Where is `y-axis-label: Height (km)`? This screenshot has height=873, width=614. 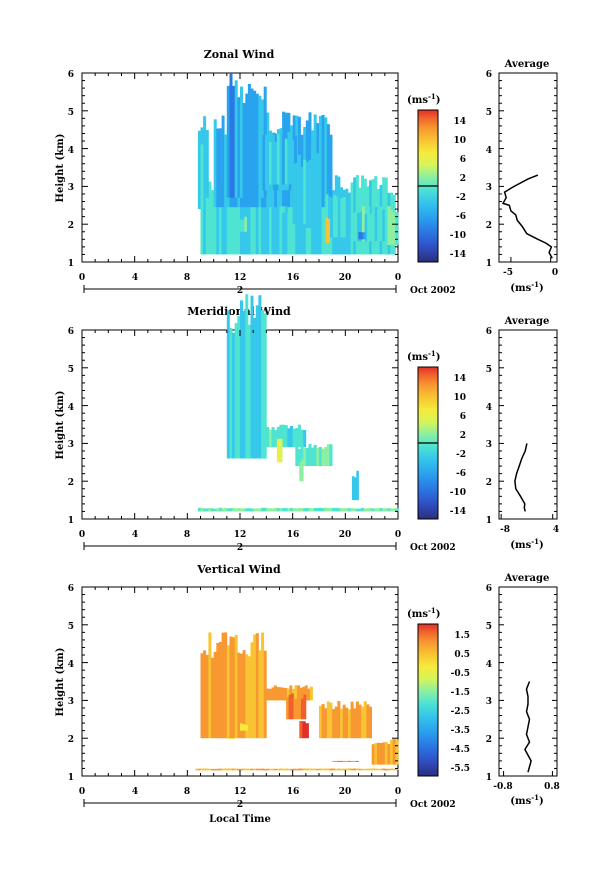 y-axis-label: Height (km) is located at coordinates (60, 682).